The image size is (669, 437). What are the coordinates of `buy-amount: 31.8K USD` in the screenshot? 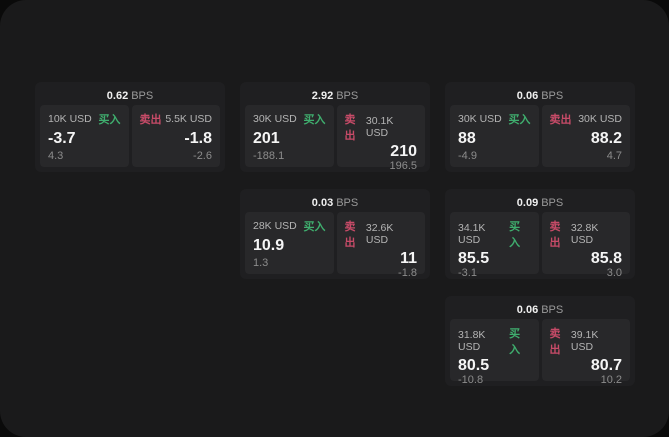 It's located at (472, 341).